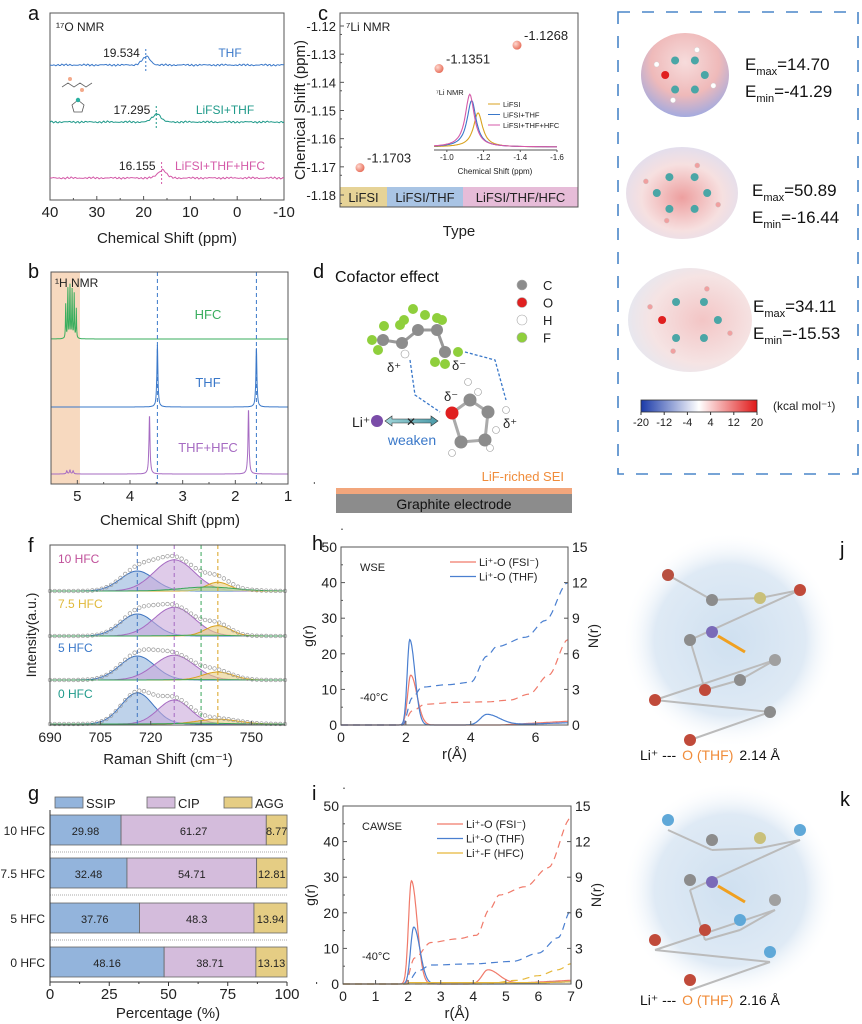 Image resolution: width=862 pixels, height=1024 pixels. What do you see at coordinates (227, 994) in the screenshot?
I see `x-tick-label: 75` at bounding box center [227, 994].